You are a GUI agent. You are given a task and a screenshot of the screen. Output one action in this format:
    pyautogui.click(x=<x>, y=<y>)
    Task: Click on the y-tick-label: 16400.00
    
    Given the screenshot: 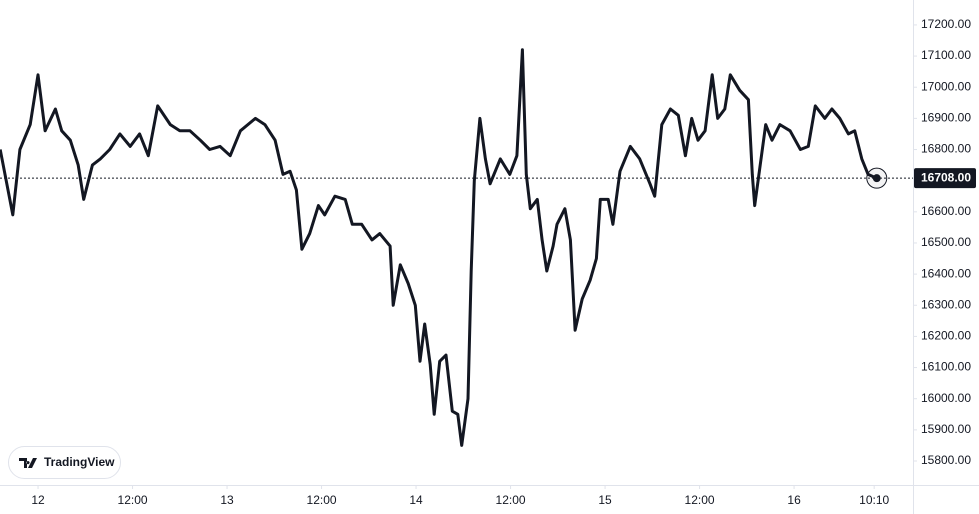 What is the action you would take?
    pyautogui.click(x=946, y=273)
    